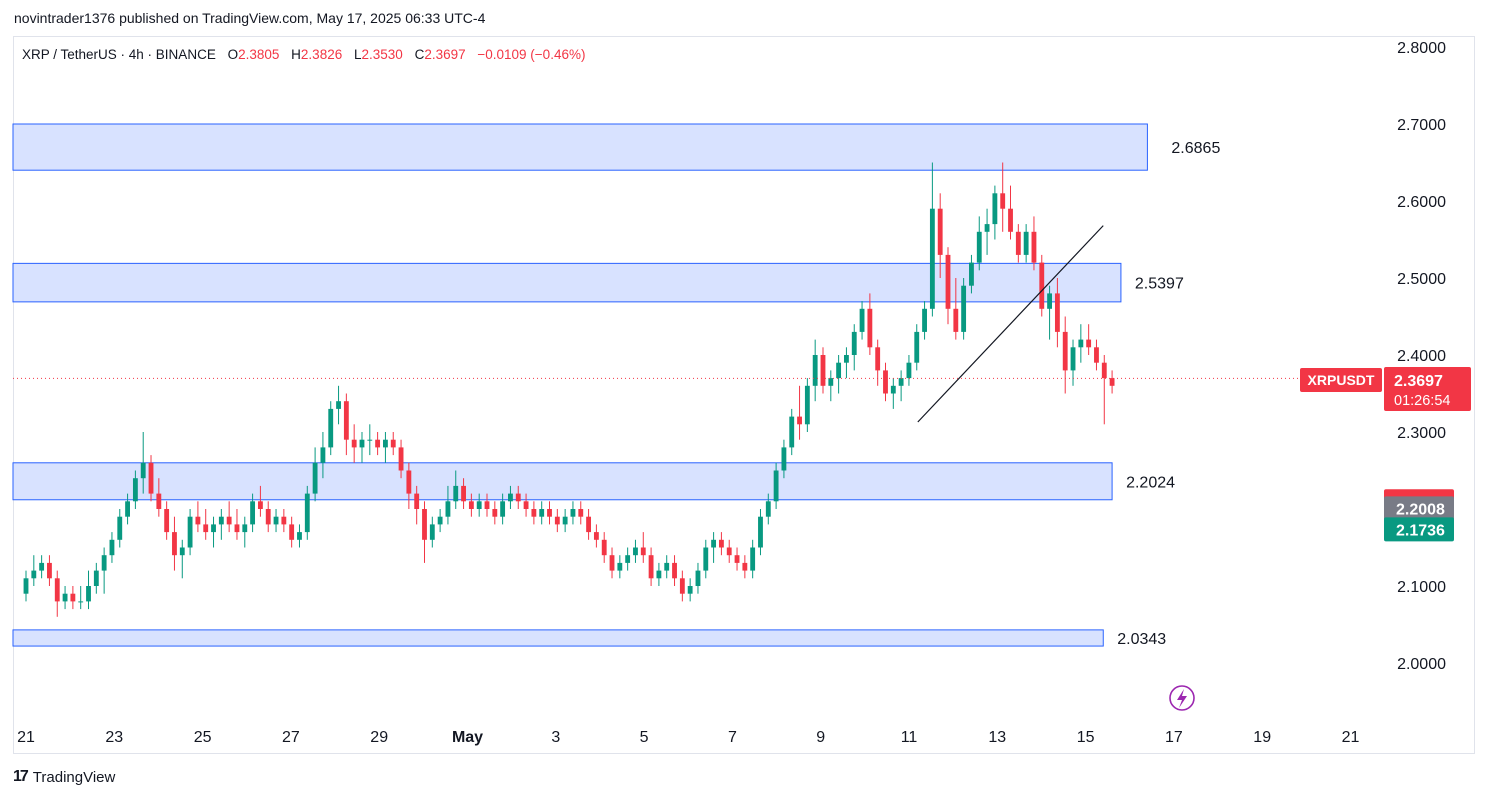  Describe the element at coordinates (1262, 737) in the screenshot. I see `x-tick-label: 19` at that location.